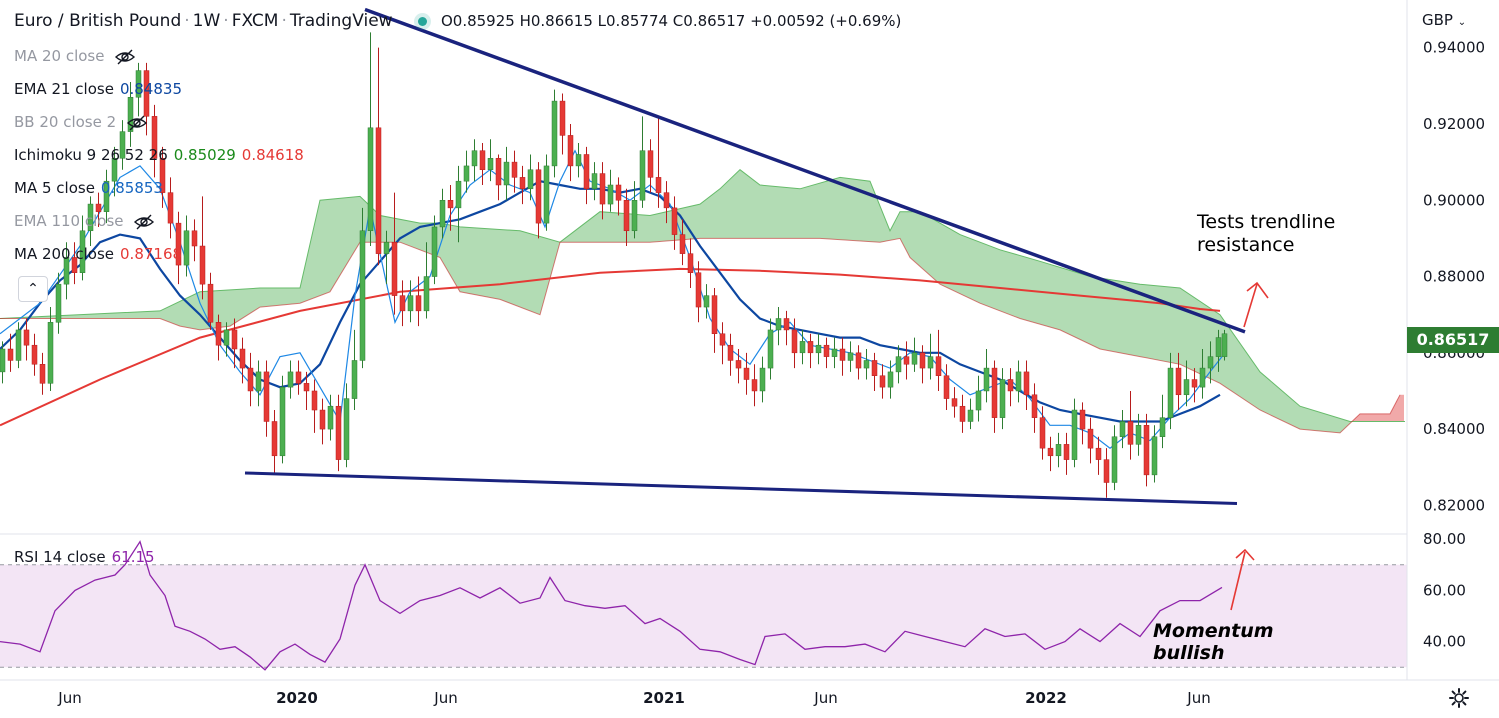  I want to click on indicator-row: MA 20 close, so click(75, 56).